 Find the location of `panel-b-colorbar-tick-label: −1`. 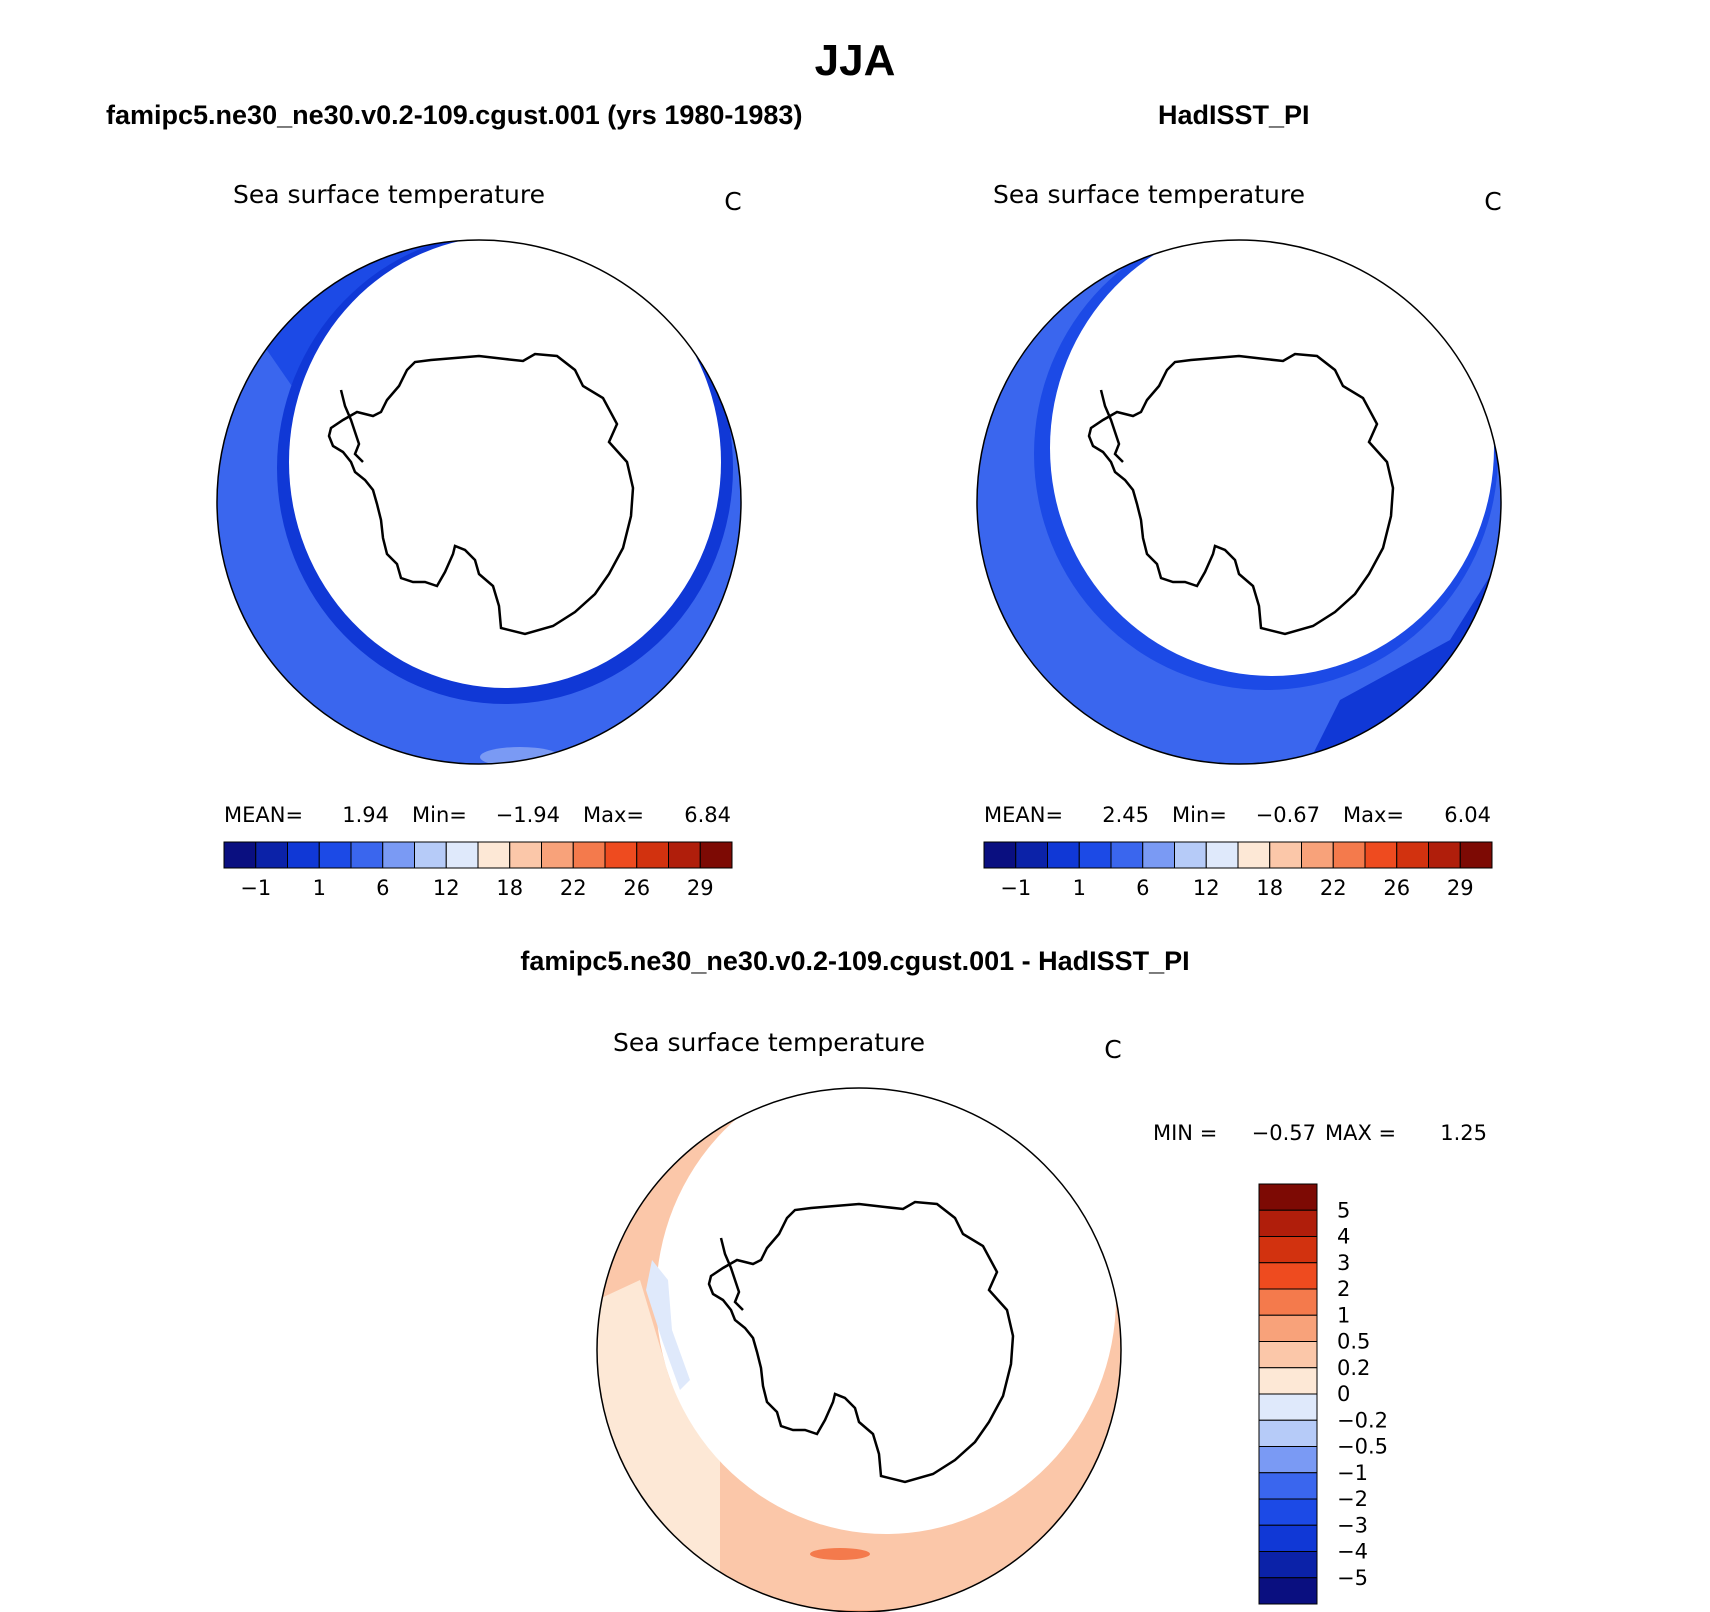

panel-b-colorbar-tick-label: −1 is located at coordinates (1015, 888).